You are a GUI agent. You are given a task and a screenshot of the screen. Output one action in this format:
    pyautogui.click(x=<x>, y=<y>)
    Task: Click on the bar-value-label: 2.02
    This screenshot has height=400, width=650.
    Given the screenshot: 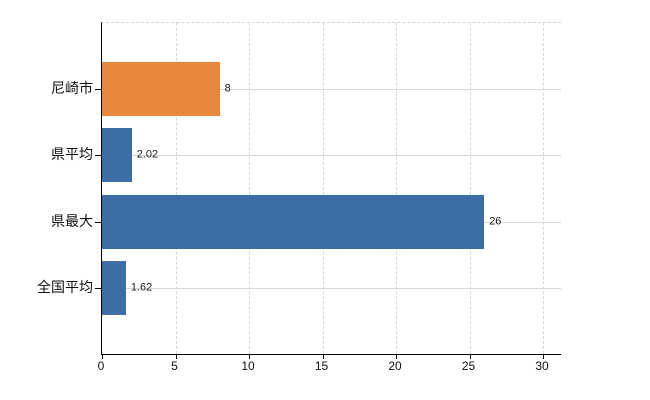 What is the action you would take?
    pyautogui.click(x=147, y=154)
    